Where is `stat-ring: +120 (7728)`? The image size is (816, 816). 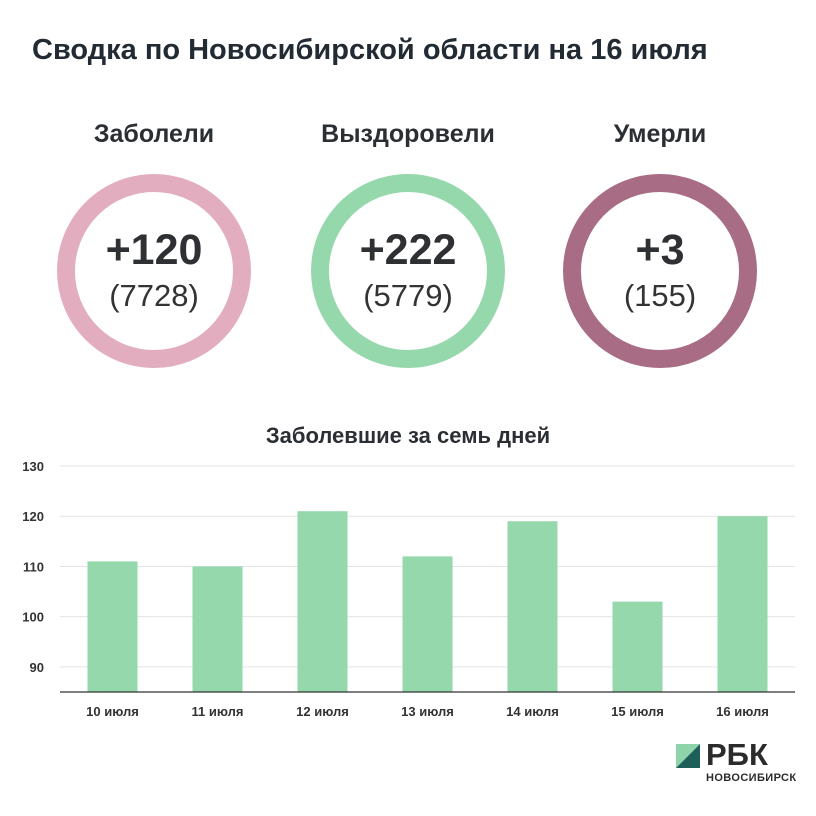
stat-ring: +120 (7728) is located at coordinates (154, 271).